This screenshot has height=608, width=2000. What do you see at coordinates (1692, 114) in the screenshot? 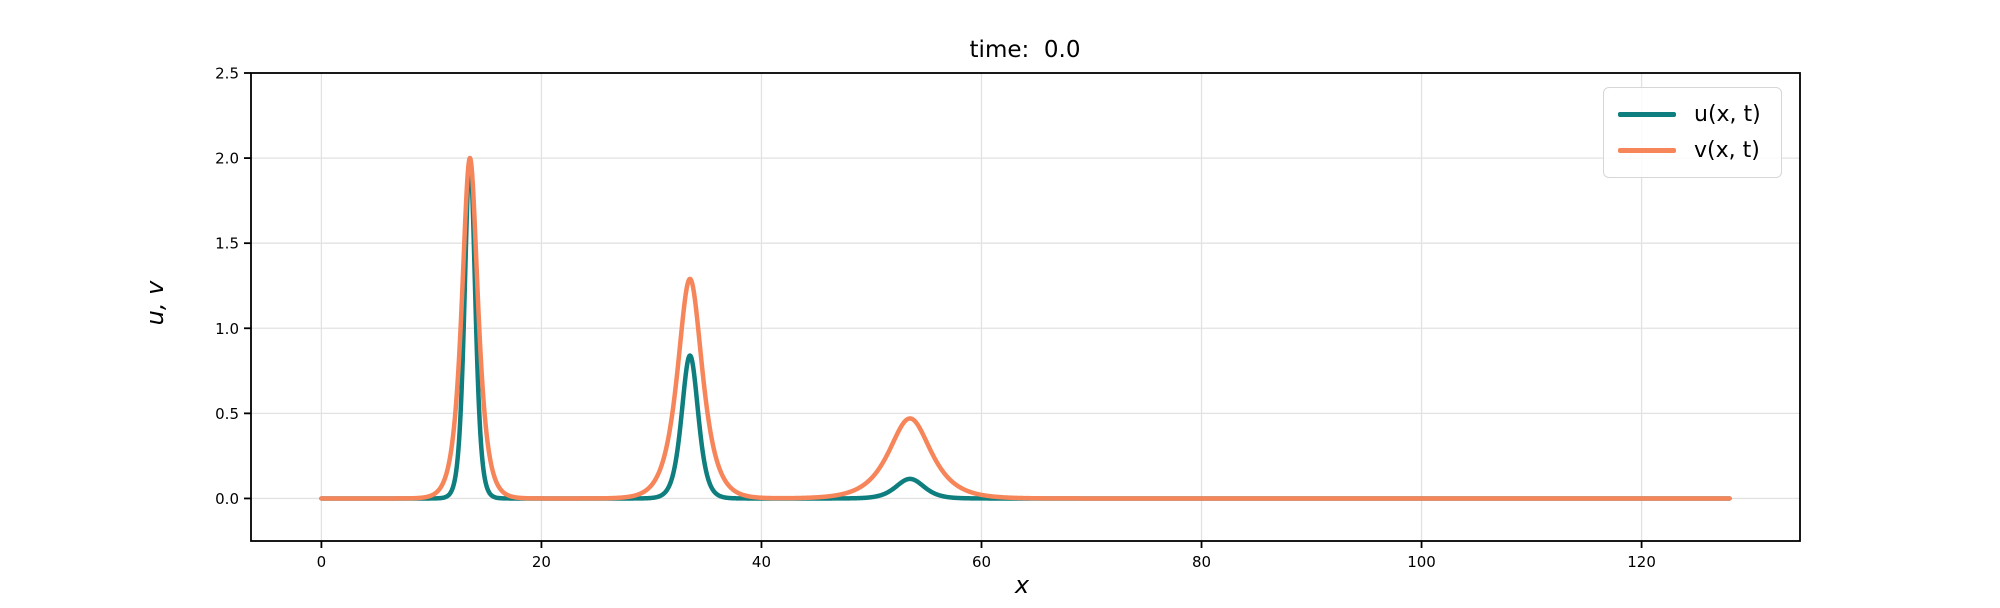
I see `legend-entry-u: u(x, t)` at bounding box center [1692, 114].